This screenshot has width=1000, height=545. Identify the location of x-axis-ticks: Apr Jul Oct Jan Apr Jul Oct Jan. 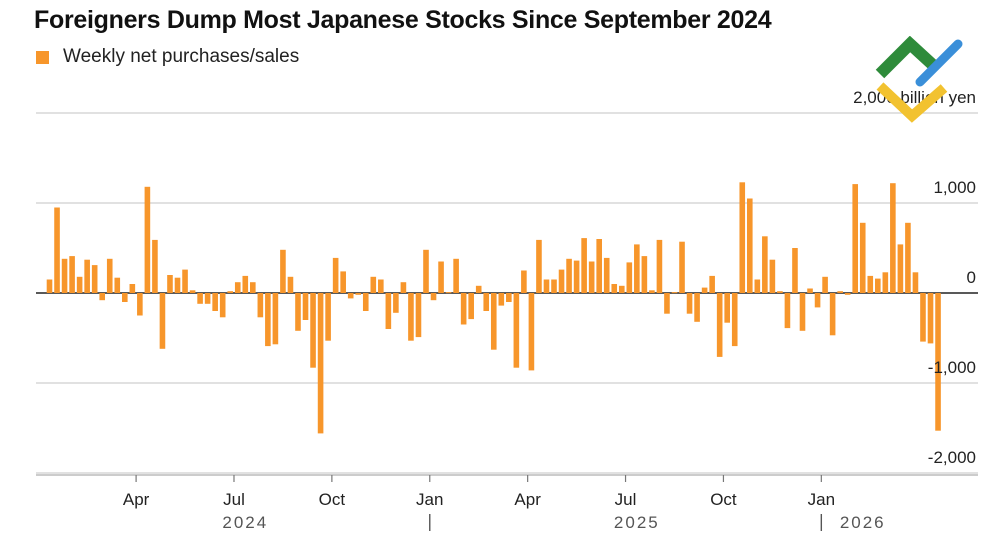
(507, 491).